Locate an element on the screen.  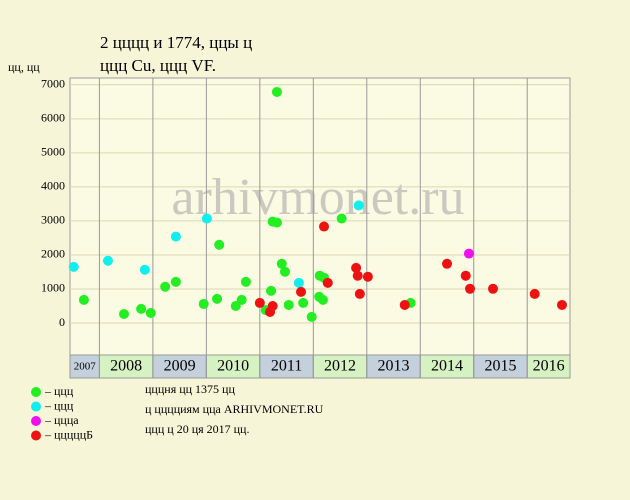
y-tick-label: 2000 is located at coordinates (53, 254).